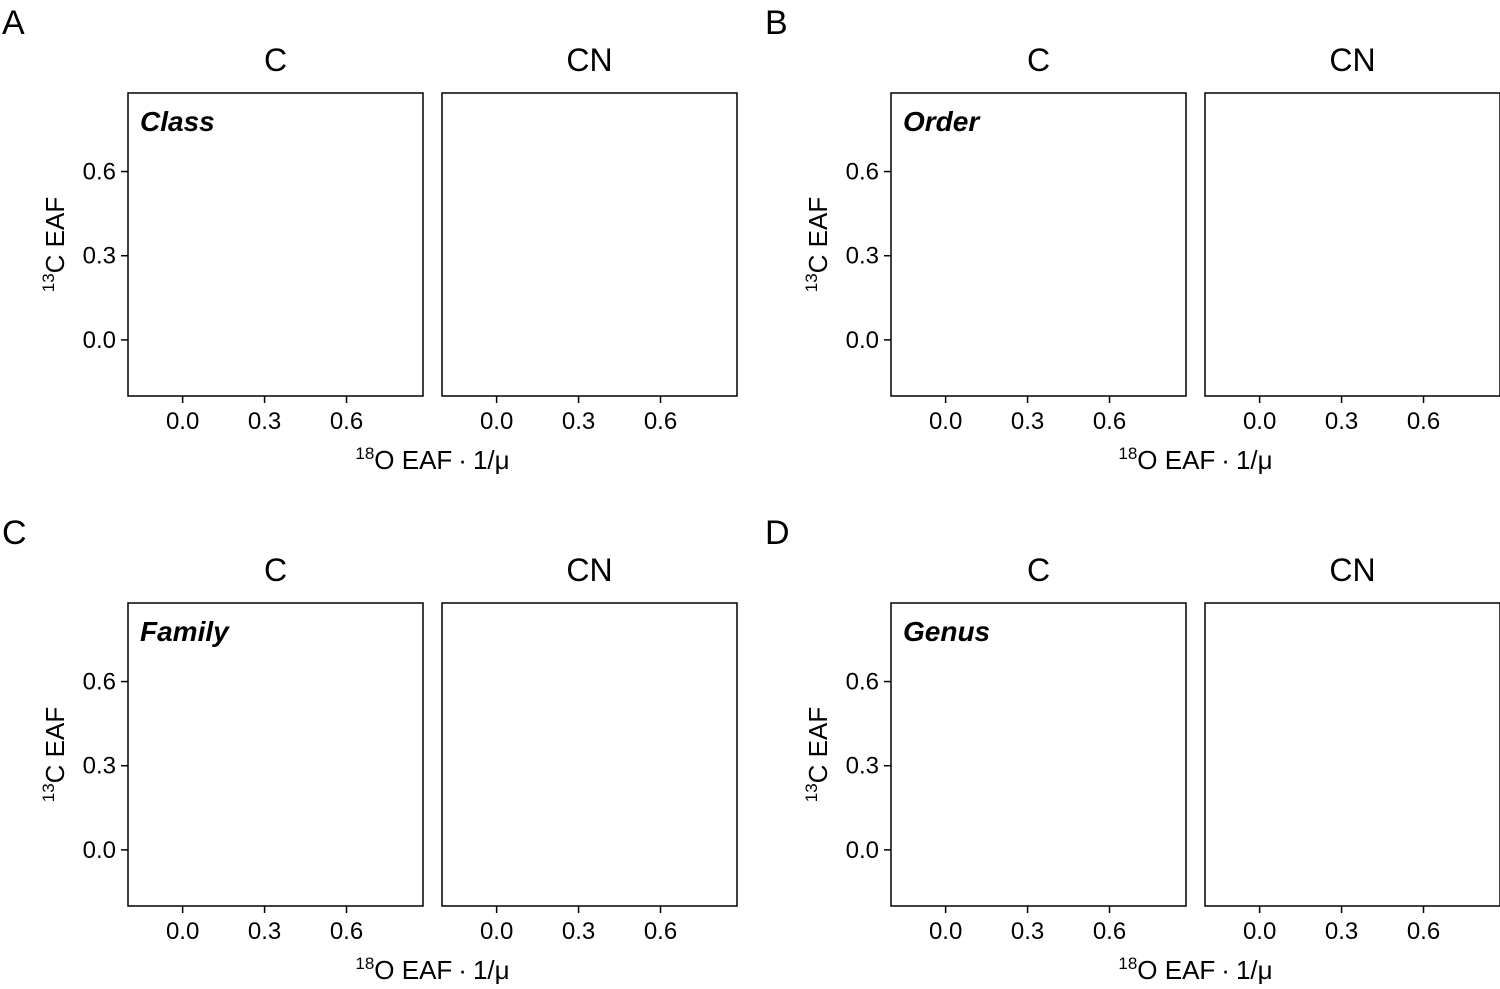 Image resolution: width=1500 pixels, height=989 pixels. What do you see at coordinates (942, 121) in the screenshot?
I see `taxon-label: Order` at bounding box center [942, 121].